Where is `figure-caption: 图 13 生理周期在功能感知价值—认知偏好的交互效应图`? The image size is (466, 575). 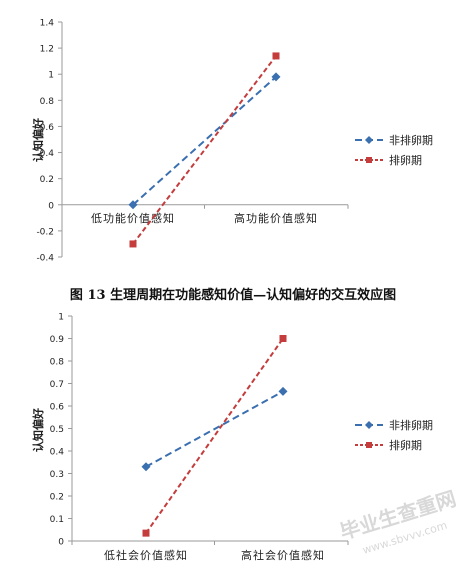 figure-caption: 图 13 生理周期在功能感知价值—认知偏好的交互效应图 is located at coordinates (233, 295).